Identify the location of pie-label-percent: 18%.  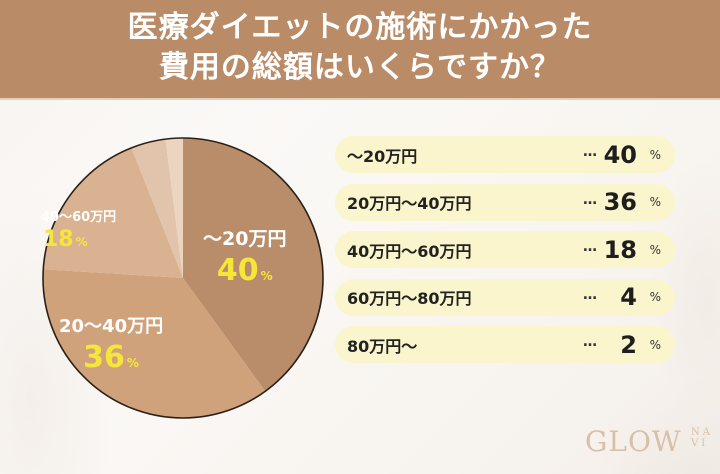
(65, 239).